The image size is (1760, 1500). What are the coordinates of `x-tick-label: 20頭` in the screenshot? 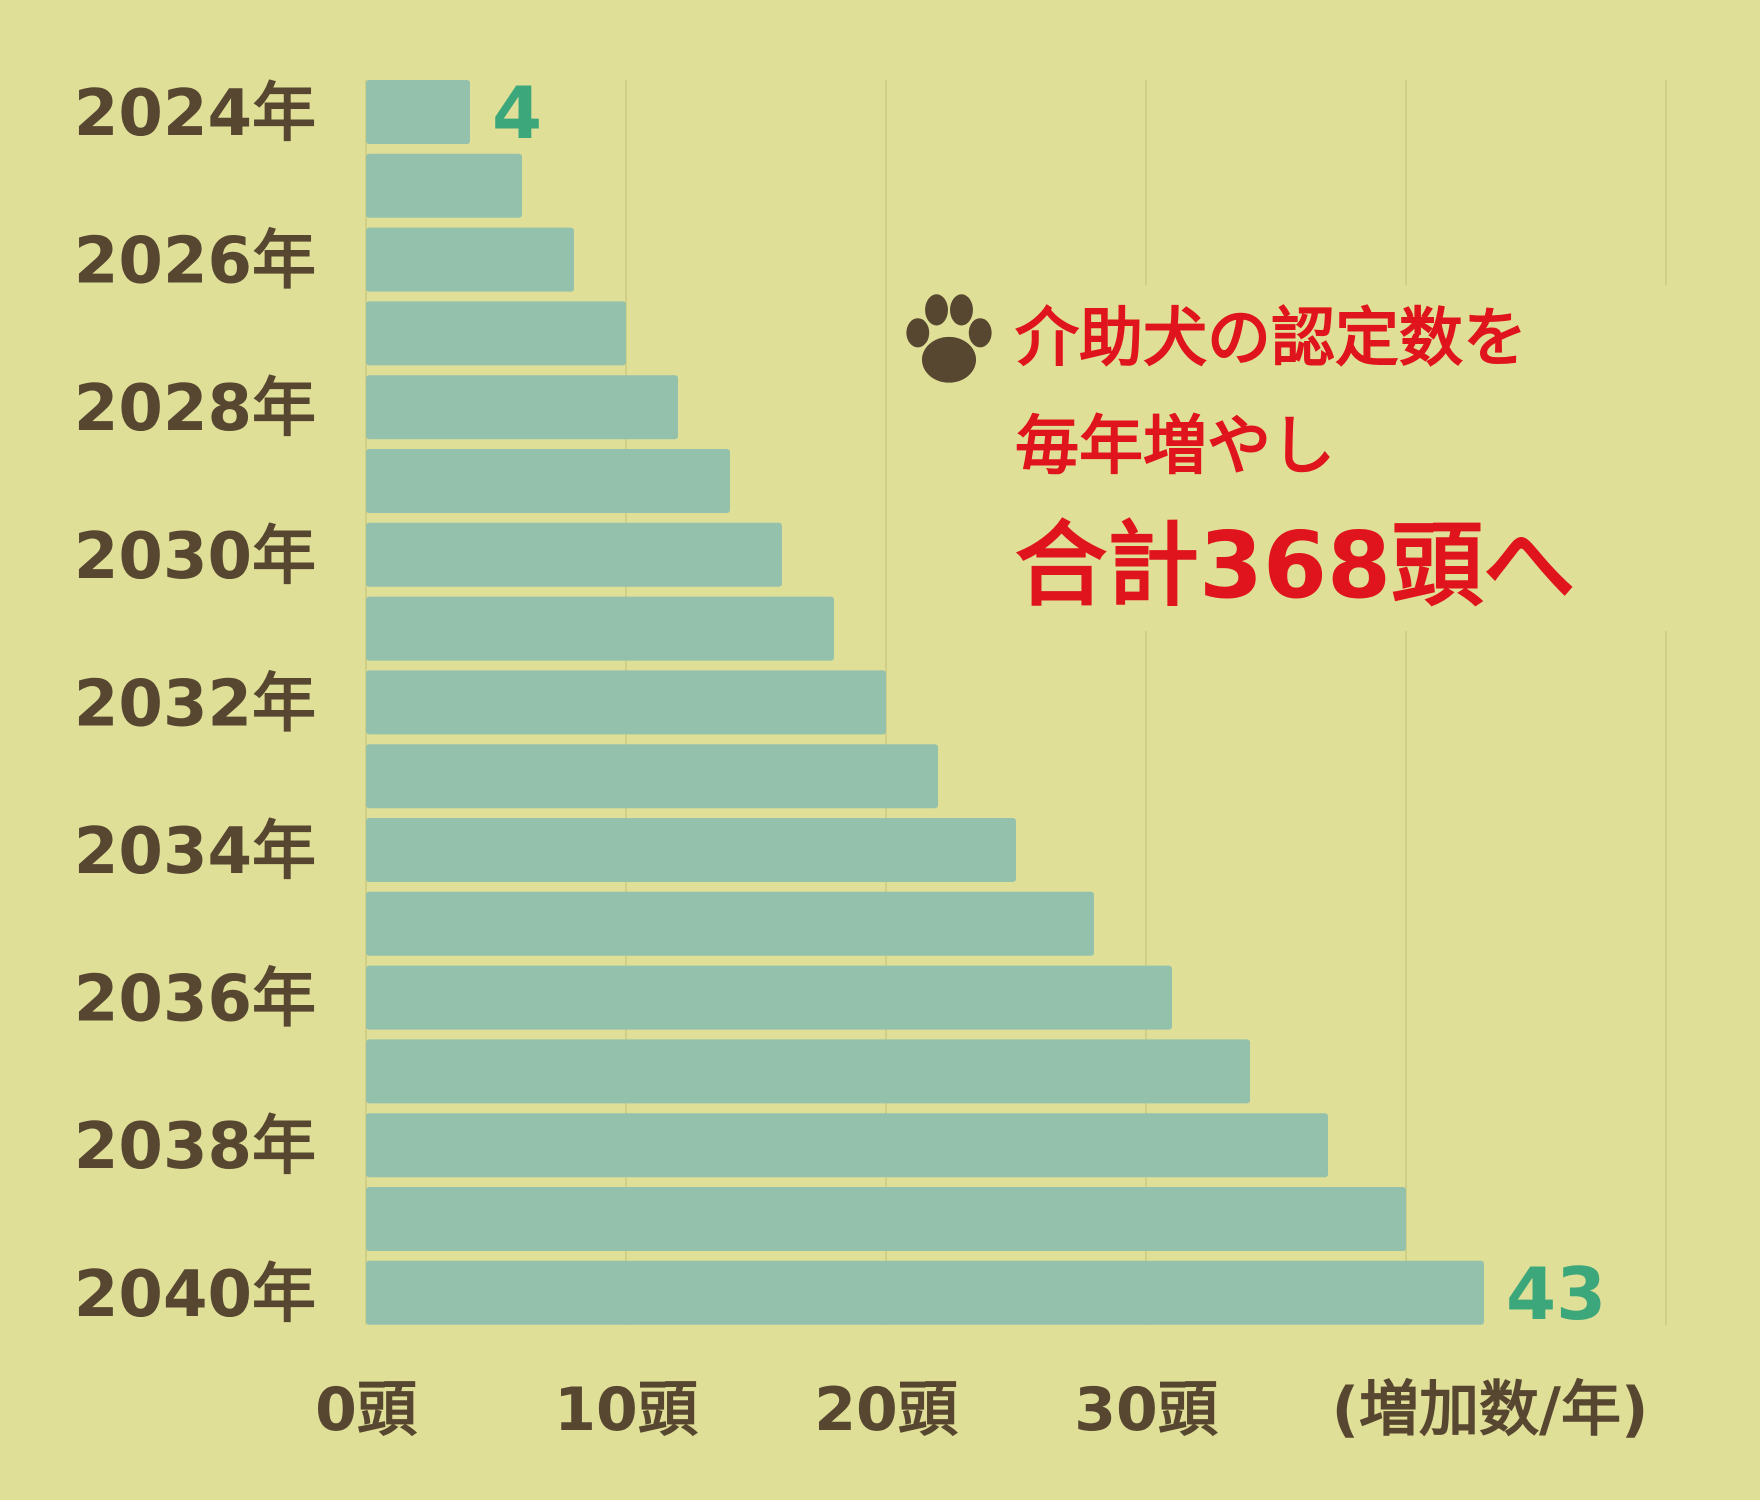 It's located at (886, 1410).